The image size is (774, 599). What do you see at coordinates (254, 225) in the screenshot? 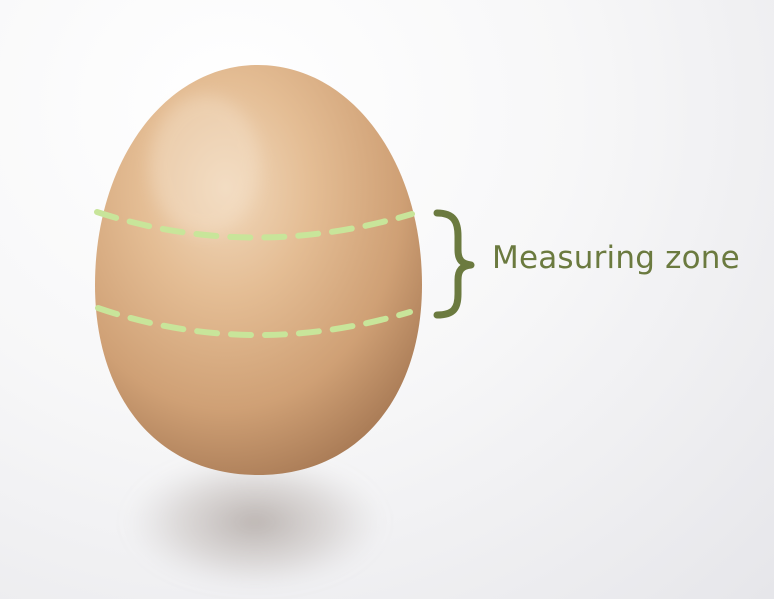
I see `upper-measuring-line` at bounding box center [254, 225].